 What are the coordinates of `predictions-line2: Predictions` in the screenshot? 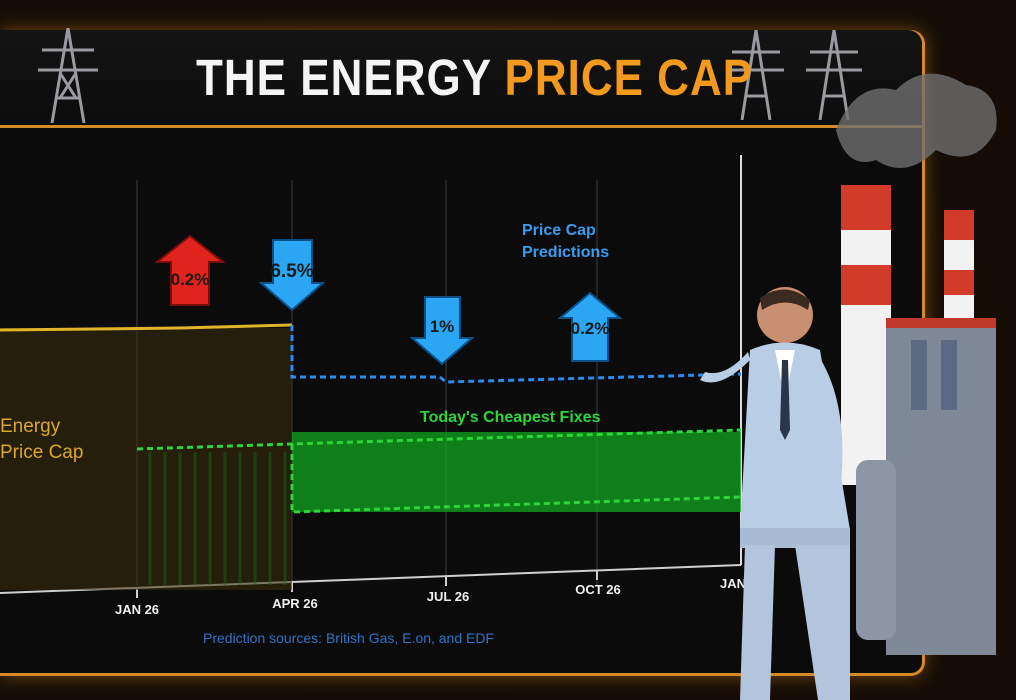 It's located at (566, 252).